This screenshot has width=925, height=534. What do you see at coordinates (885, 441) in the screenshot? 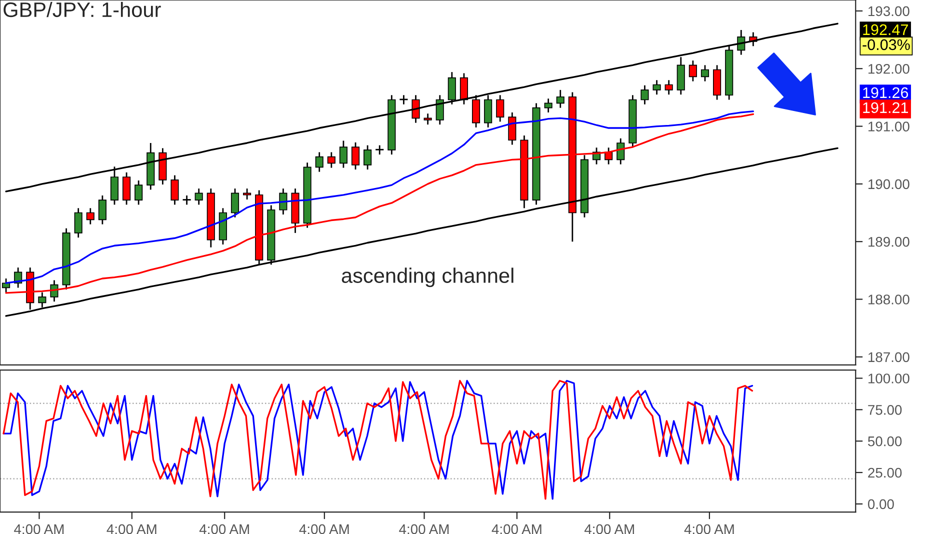
I see `y-tick-label: 50.00` at bounding box center [885, 441].